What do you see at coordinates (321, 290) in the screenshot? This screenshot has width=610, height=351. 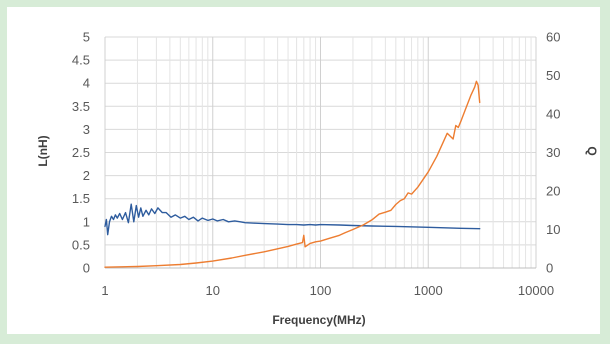 I see `x-tick-label: 100` at bounding box center [321, 290].